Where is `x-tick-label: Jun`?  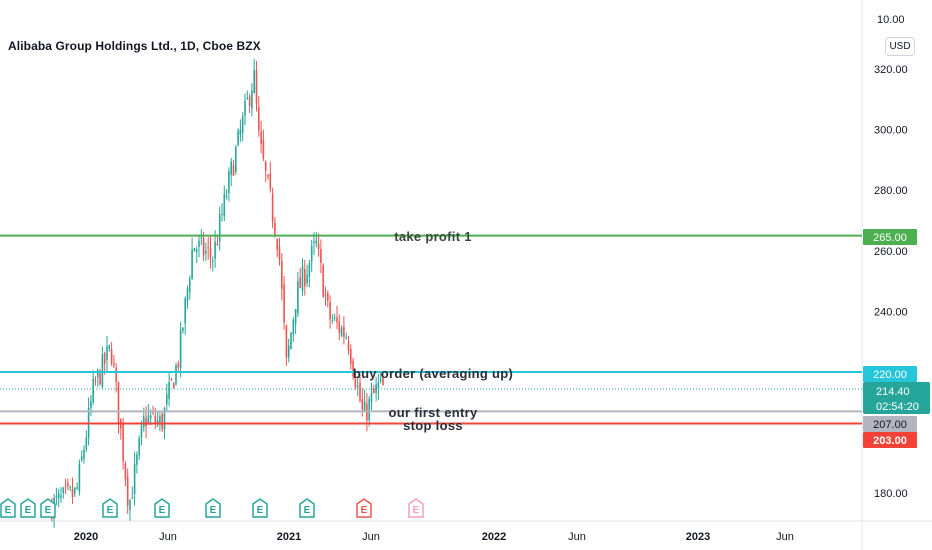 x-tick-label: Jun is located at coordinates (371, 537).